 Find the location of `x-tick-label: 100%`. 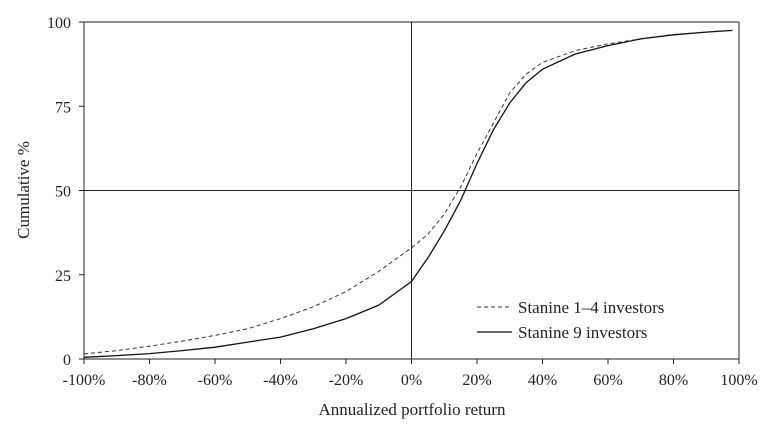

x-tick-label: 100% is located at coordinates (738, 380).